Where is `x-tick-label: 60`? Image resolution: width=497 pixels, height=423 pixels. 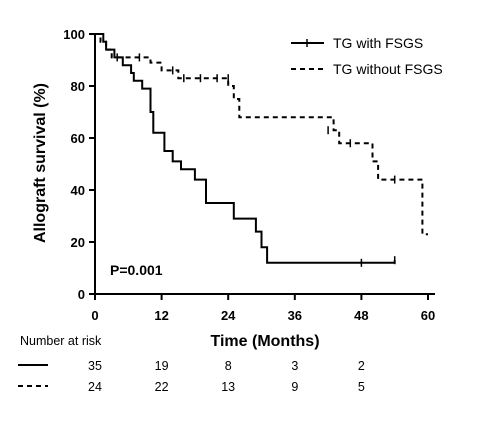
x-tick-label: 60 is located at coordinates (428, 315).